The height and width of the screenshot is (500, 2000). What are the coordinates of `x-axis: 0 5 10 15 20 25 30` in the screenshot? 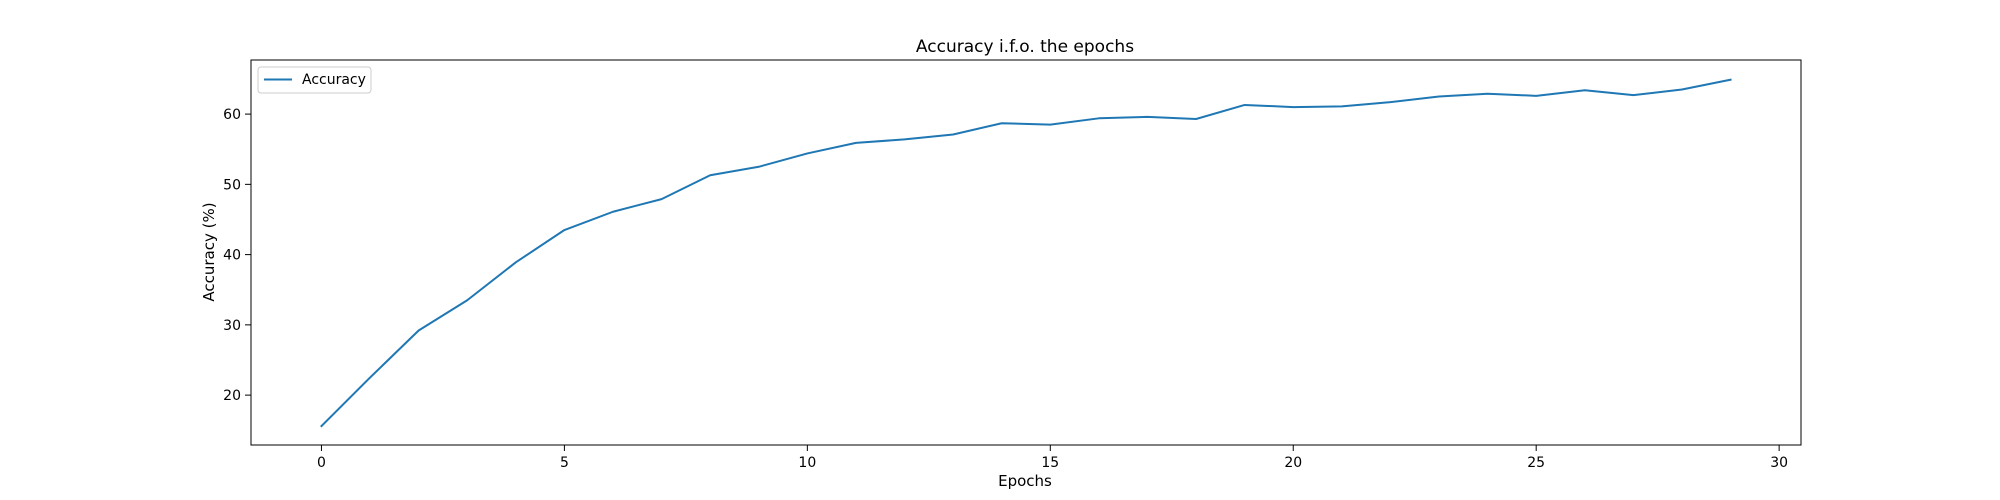 It's located at (1052, 458).